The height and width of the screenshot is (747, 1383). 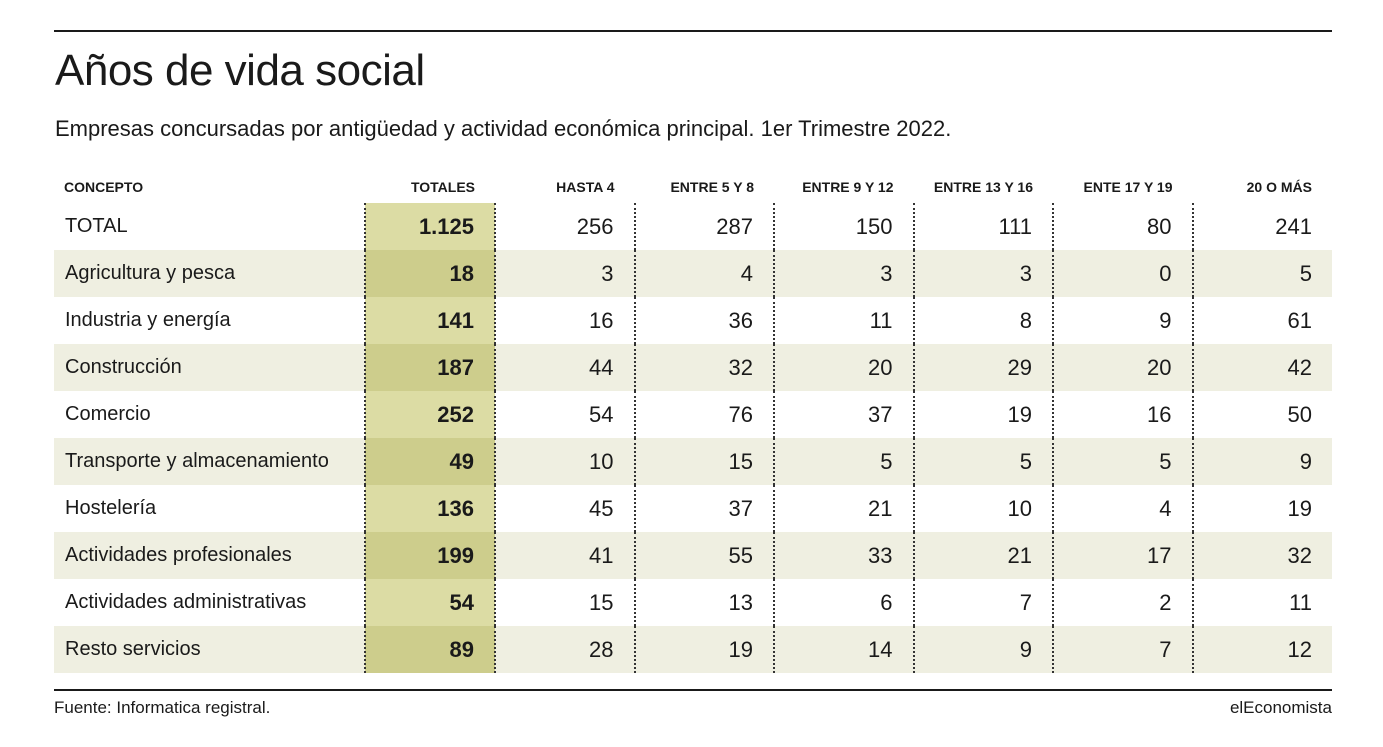 I want to click on value-cell: 241, so click(x=1293, y=226).